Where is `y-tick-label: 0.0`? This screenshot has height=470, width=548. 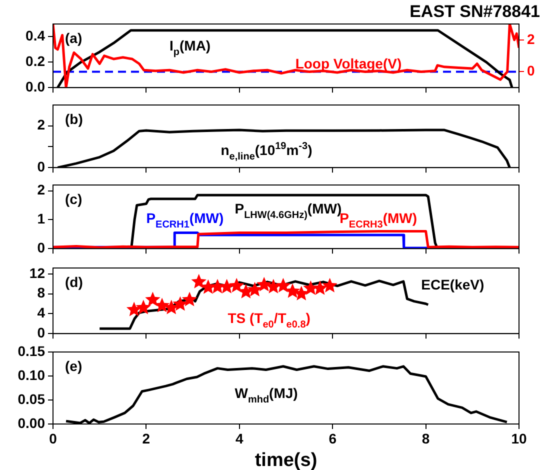 y-tick-label: 0.0 is located at coordinates (36, 86).